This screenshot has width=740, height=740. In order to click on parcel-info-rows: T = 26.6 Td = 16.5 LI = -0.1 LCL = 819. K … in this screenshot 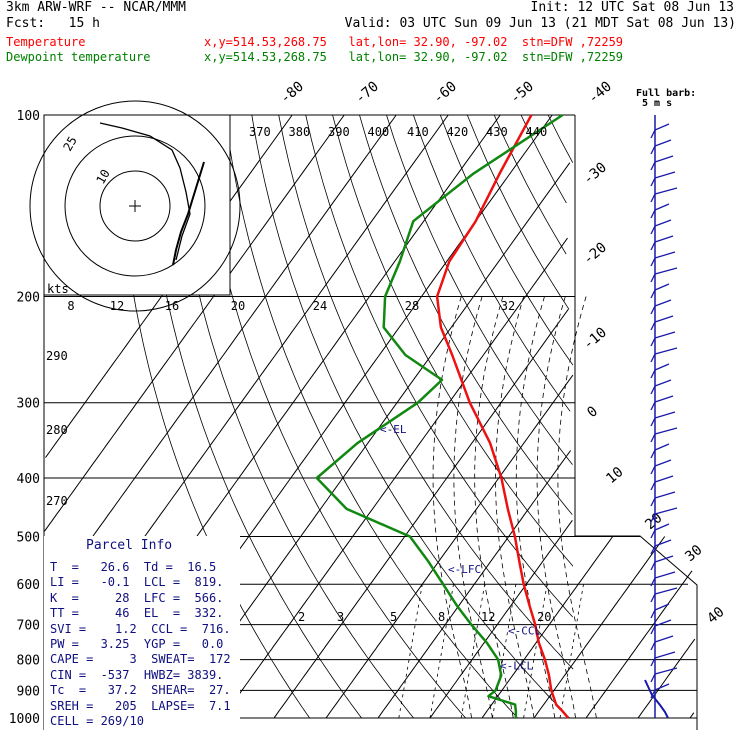, I will do `click(140, 644)`.